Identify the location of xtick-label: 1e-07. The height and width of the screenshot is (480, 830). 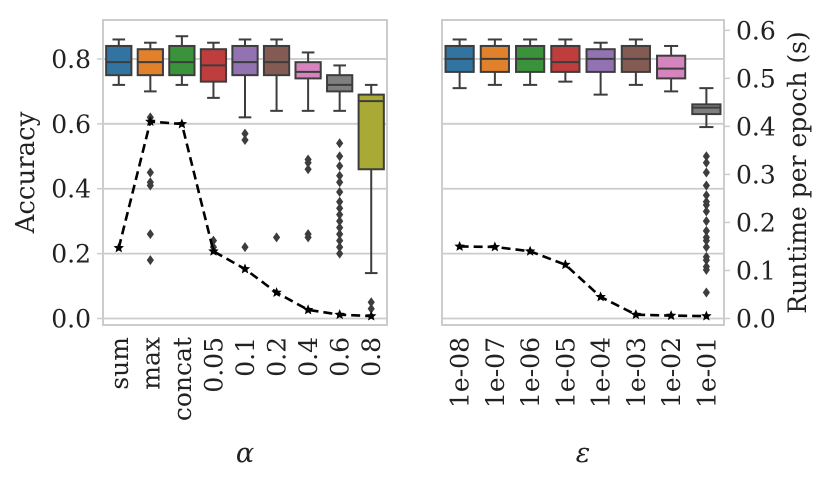
(495, 372).